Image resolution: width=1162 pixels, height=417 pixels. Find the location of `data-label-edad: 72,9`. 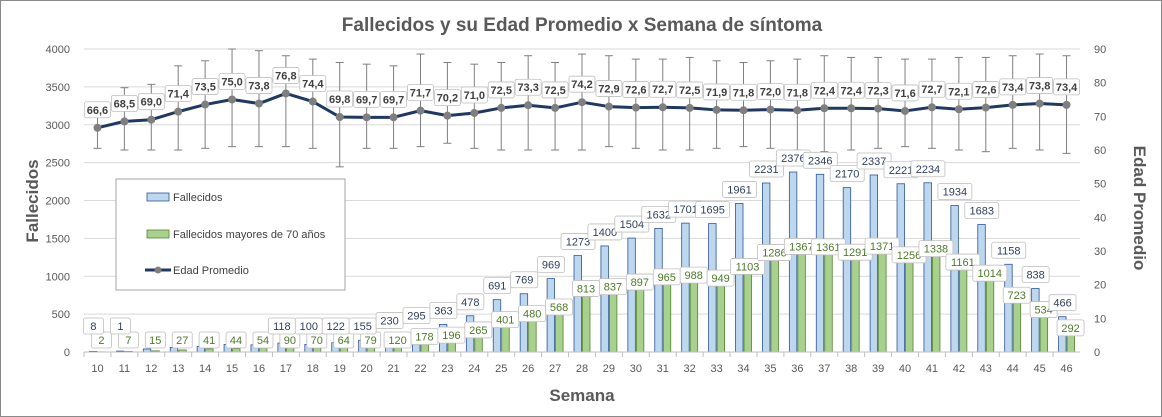

data-label-edad: 72,9 is located at coordinates (608, 90).